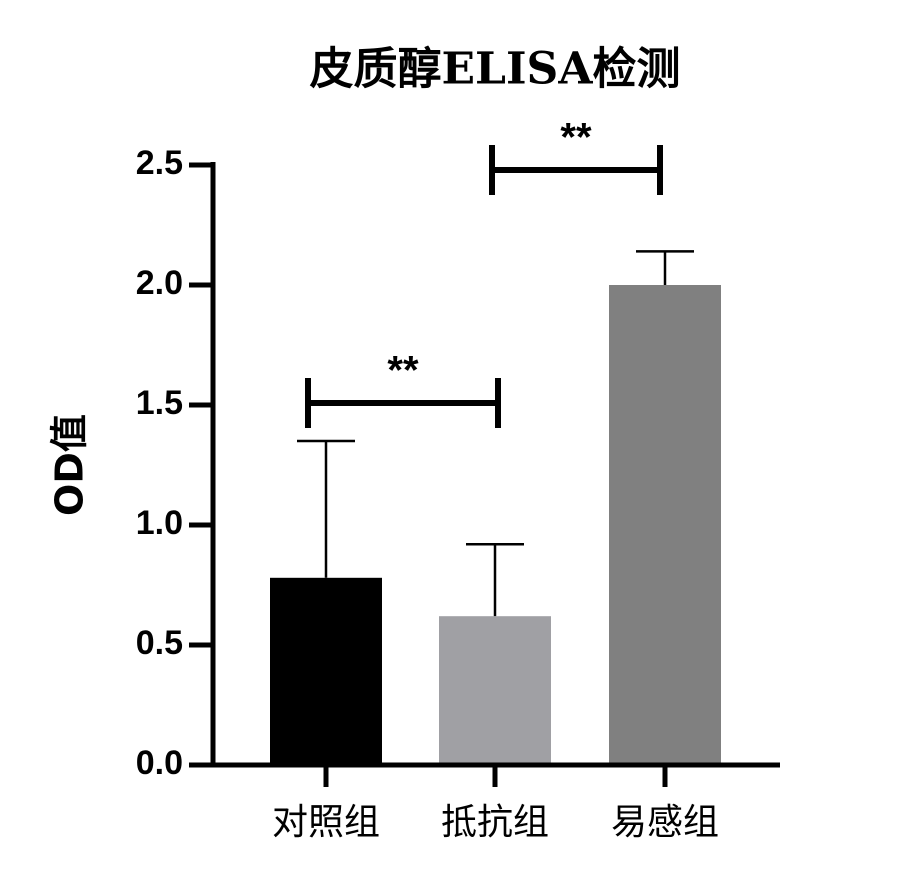 The width and height of the screenshot is (915, 884). What do you see at coordinates (665, 822) in the screenshot?
I see `x-tick-label: 易感组` at bounding box center [665, 822].